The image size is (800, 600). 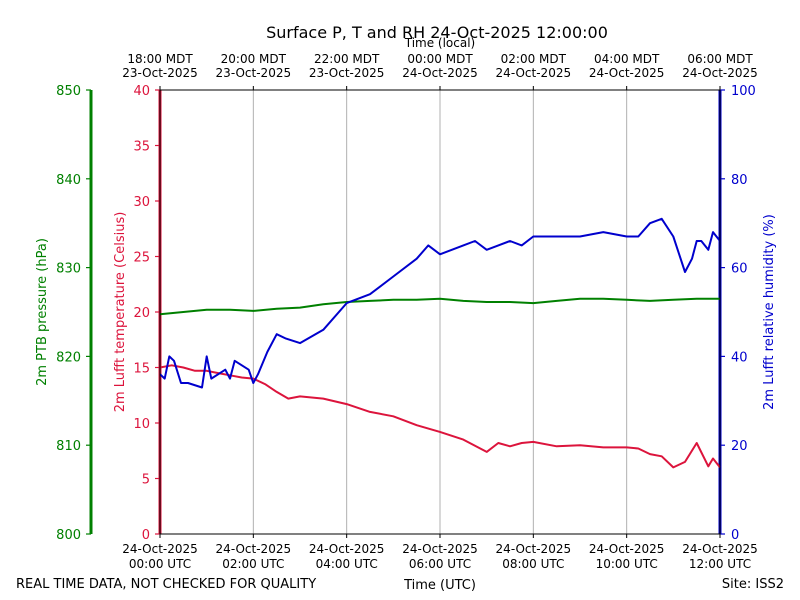 I want to click on site-label: Site: ISS2, so click(x=753, y=584).